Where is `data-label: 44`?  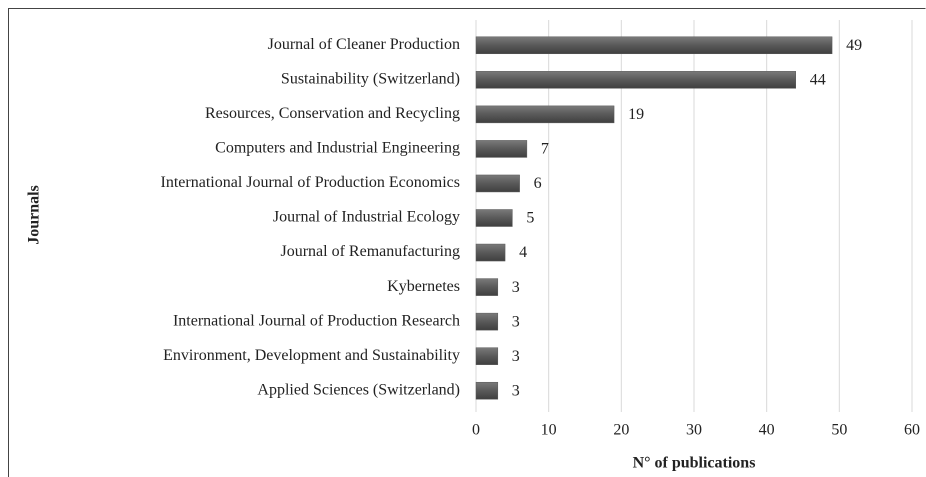 data-label: 44 is located at coordinates (818, 79).